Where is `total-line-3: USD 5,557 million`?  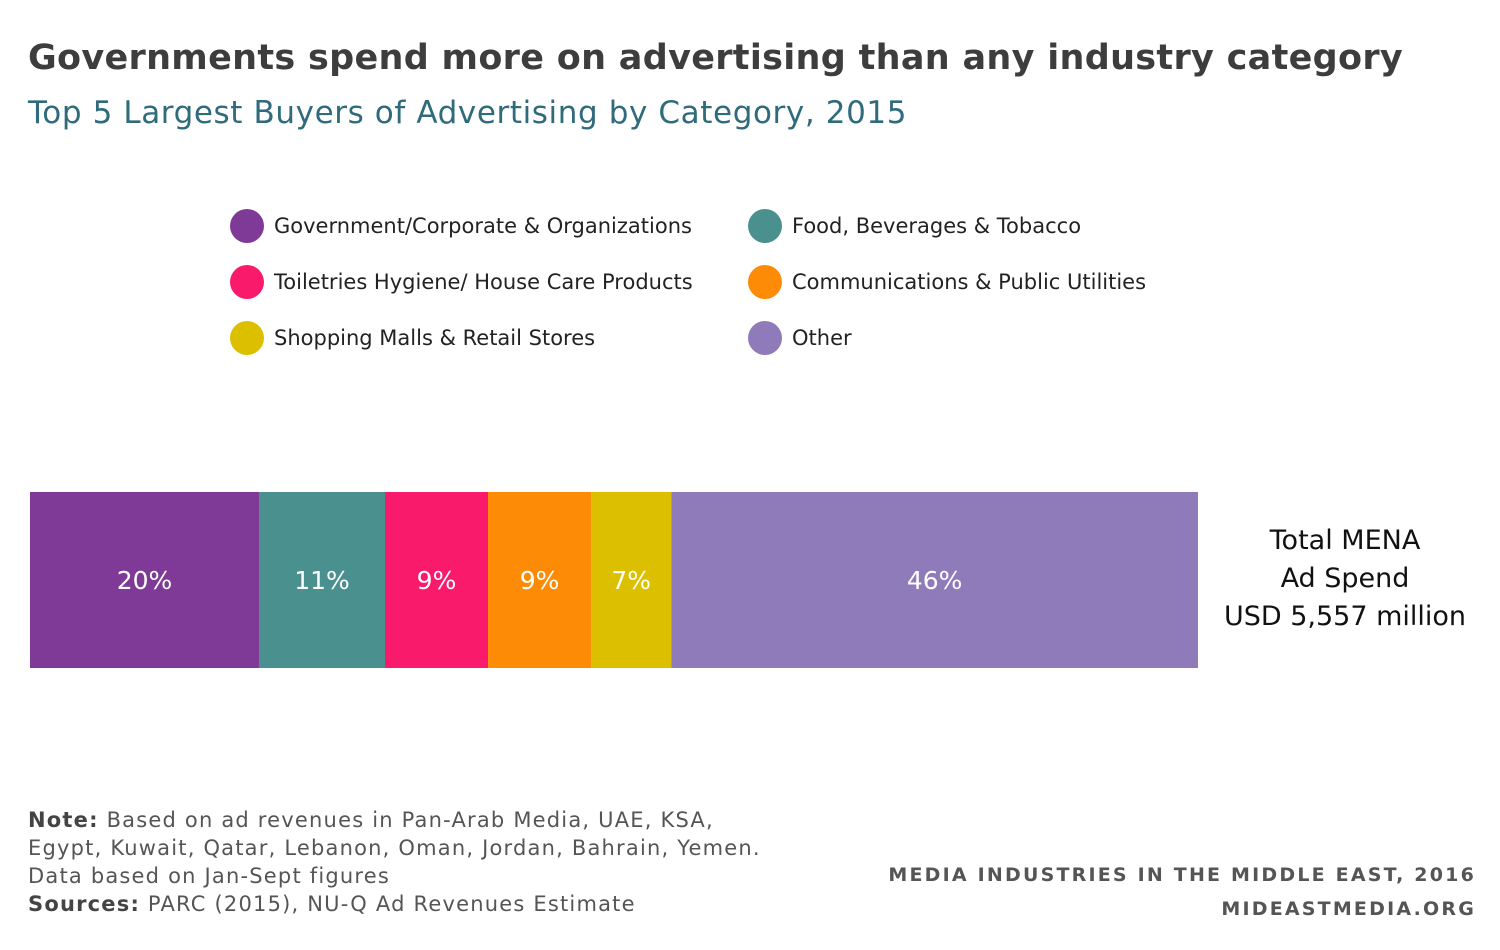
total-line-3: USD 5,557 million is located at coordinates (1345, 616).